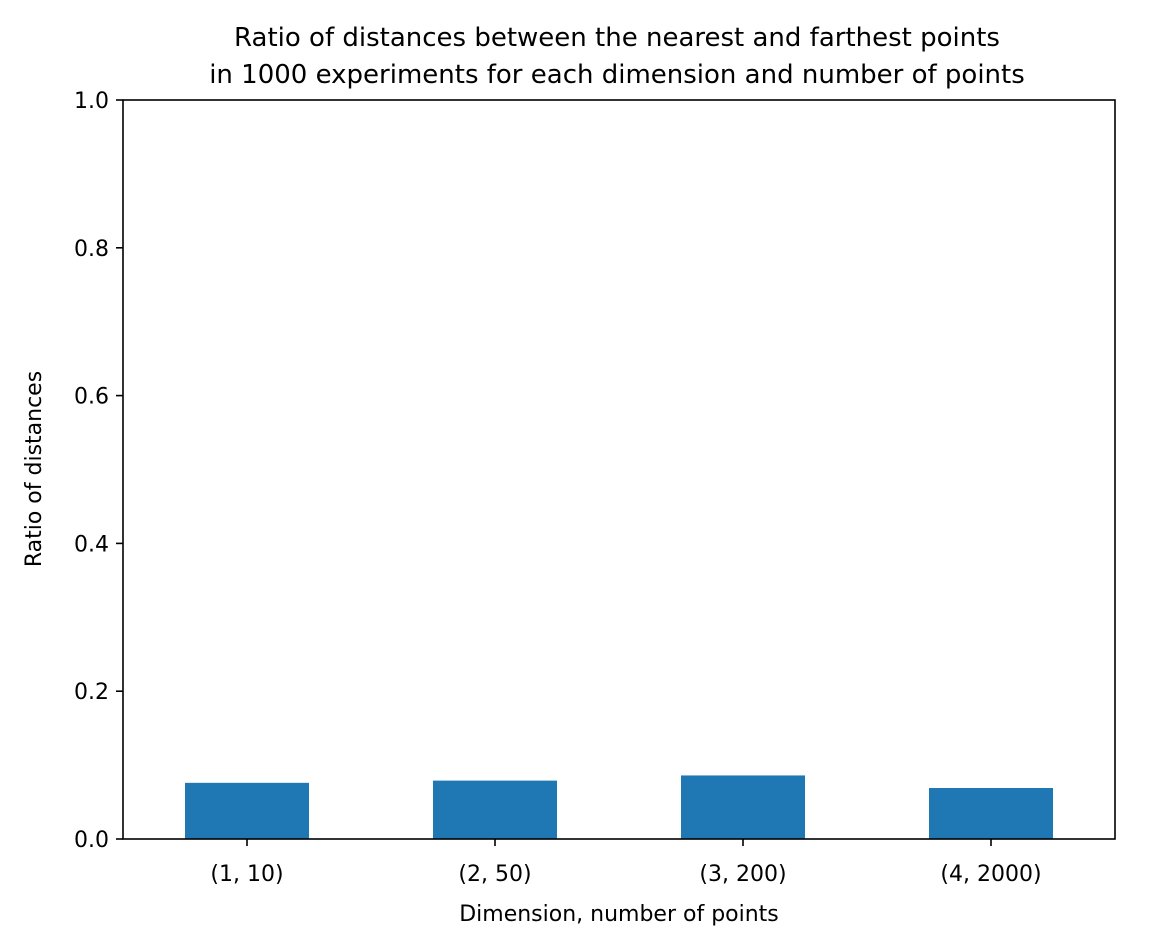 Image resolution: width=1162 pixels, height=950 pixels. What do you see at coordinates (98, 471) in the screenshot?
I see `y-axis-ticks: 0.0 0.2 0.4 0.6 0.8 1.0` at bounding box center [98, 471].